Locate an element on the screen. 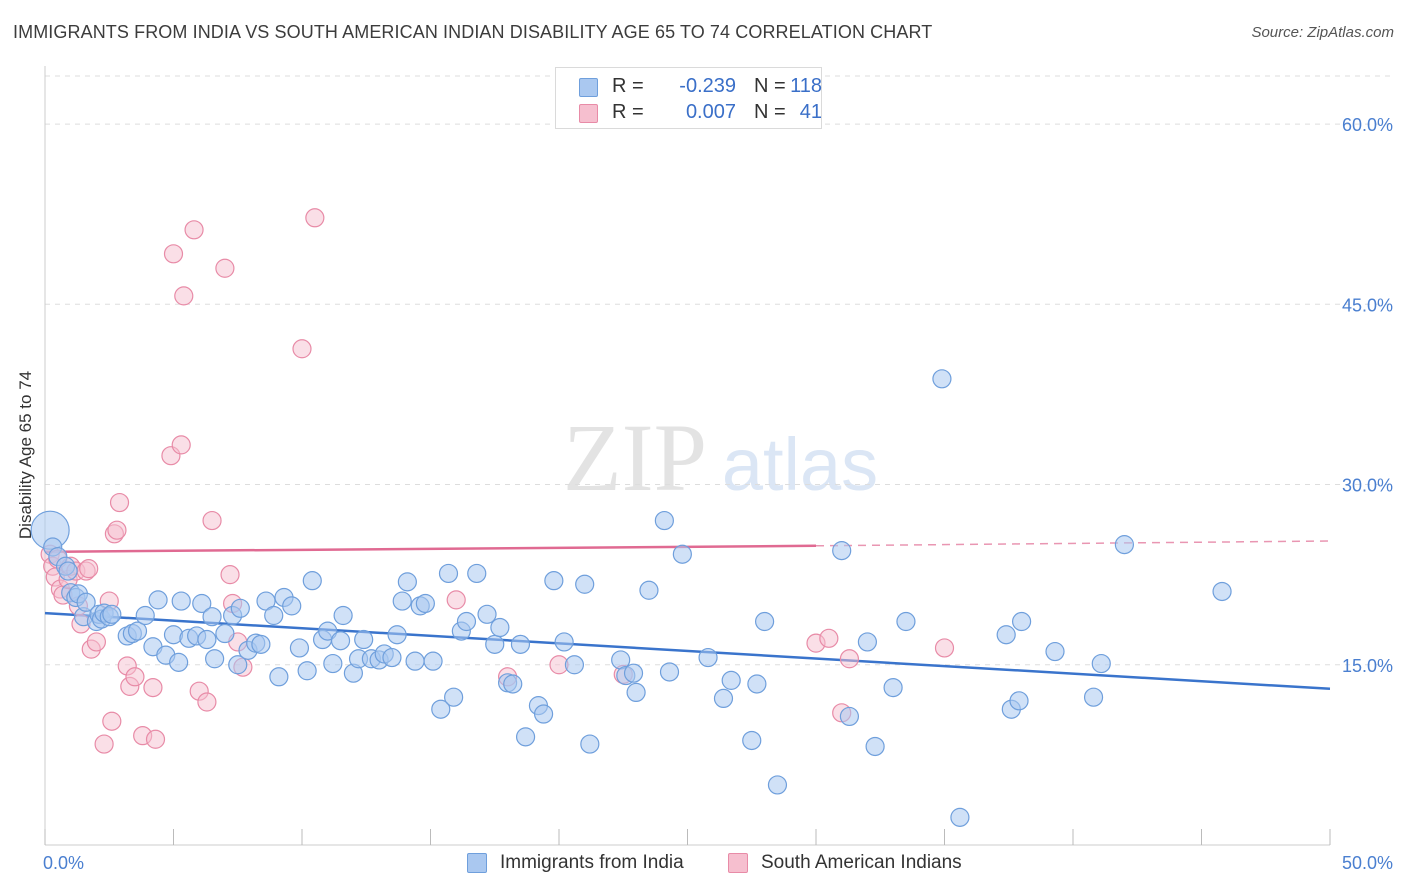 This screenshot has width=1406, height=892. x-tick-label: 0.0% is located at coordinates (63, 863).